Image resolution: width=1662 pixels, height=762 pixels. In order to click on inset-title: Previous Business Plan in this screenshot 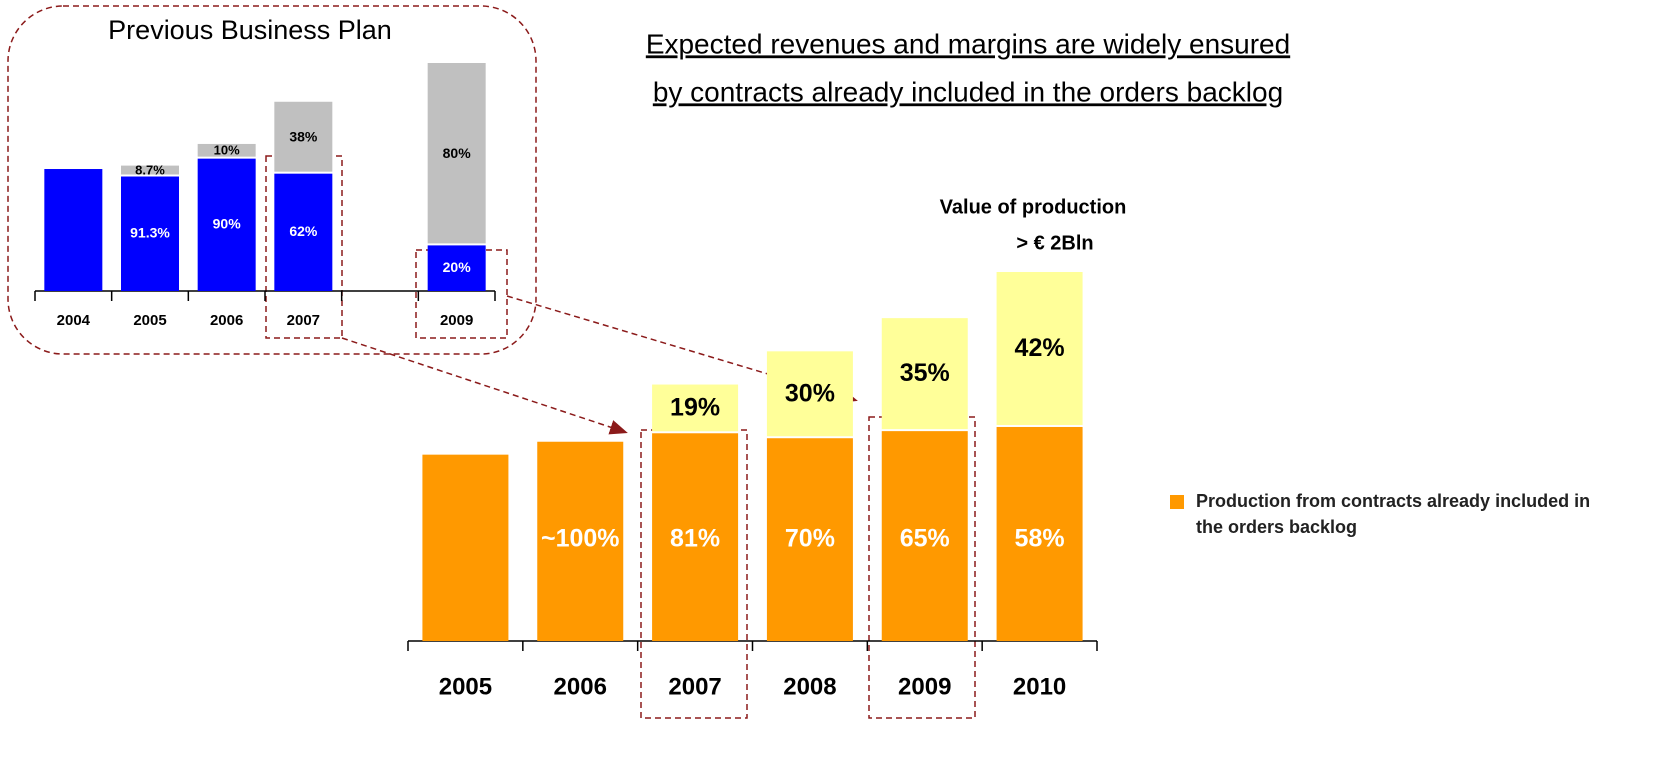, I will do `click(250, 30)`.